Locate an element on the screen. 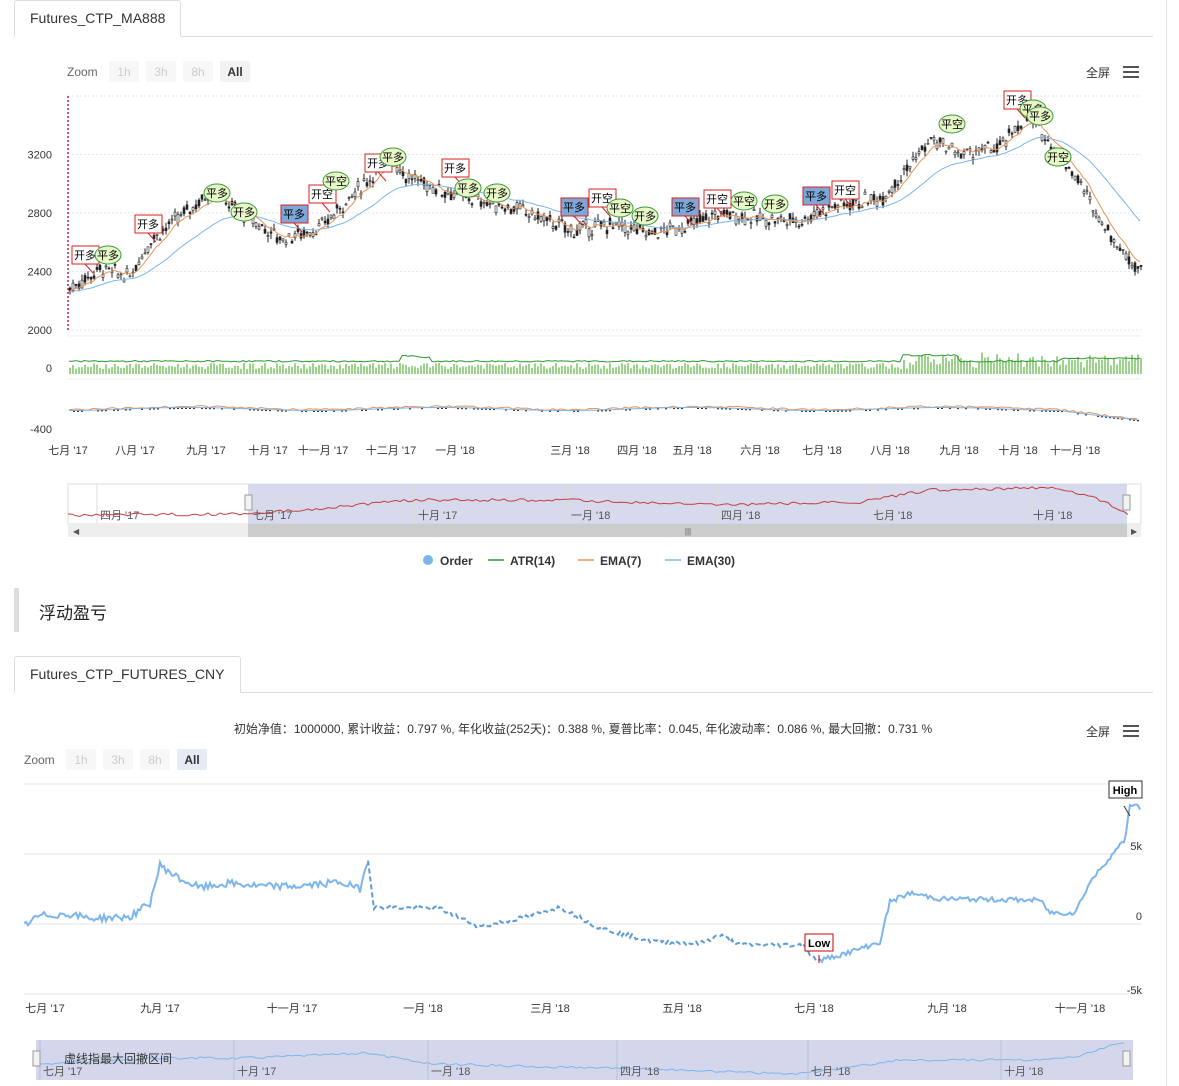  atr-line is located at coordinates (604, 358).